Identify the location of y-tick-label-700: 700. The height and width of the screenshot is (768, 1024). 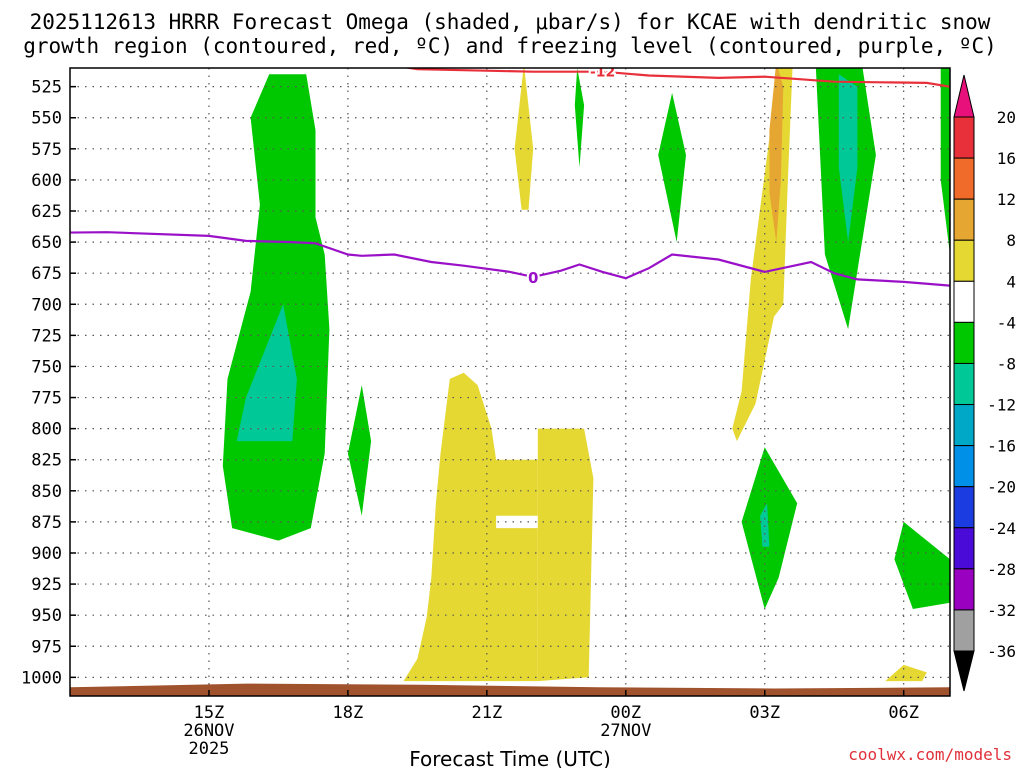
(46, 305).